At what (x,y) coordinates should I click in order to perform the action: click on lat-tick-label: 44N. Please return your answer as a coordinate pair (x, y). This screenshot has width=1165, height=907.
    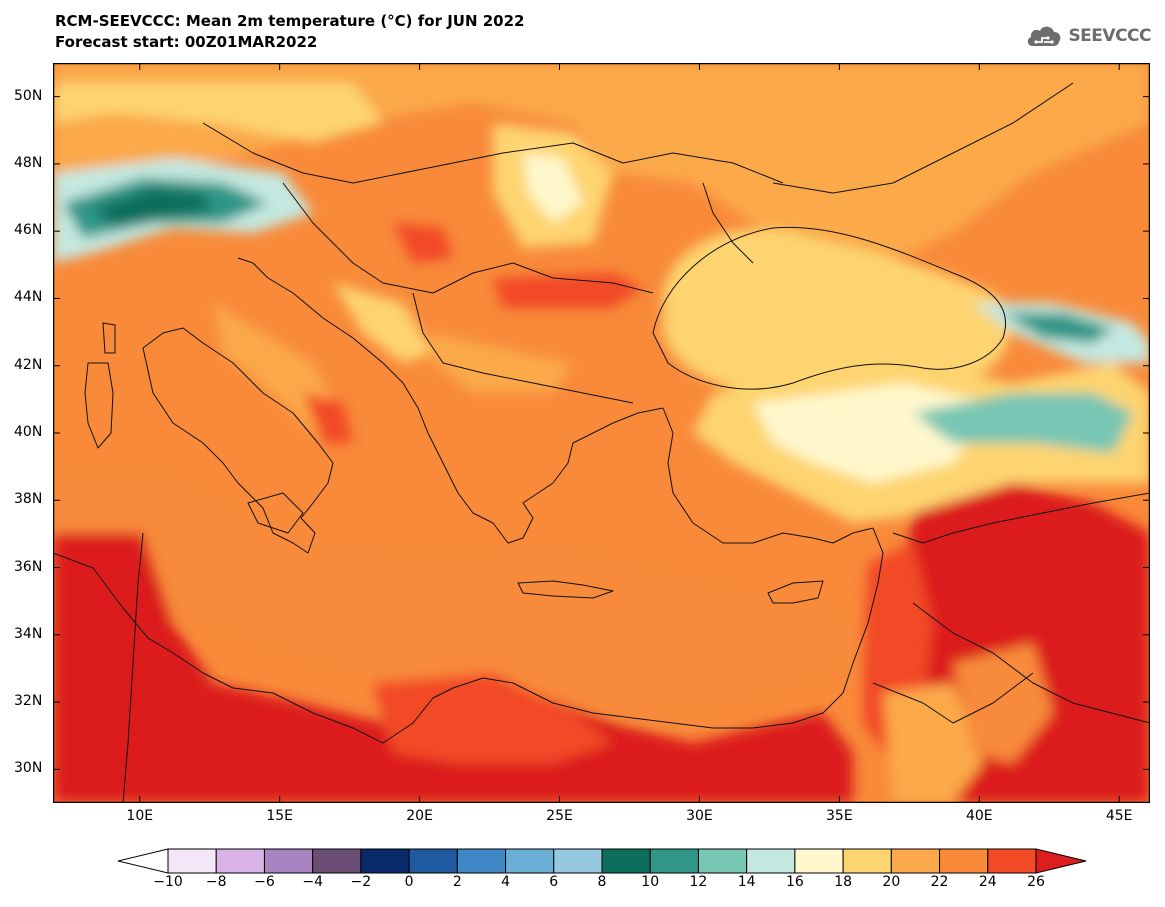
    Looking at the image, I should click on (28, 297).